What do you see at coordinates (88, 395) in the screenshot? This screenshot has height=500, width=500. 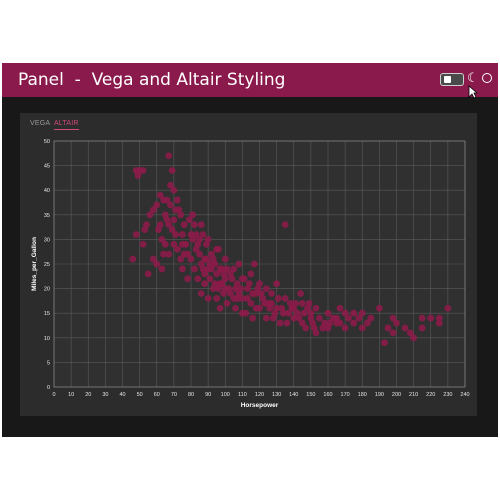 I see `x-tick-label: 20` at bounding box center [88, 395].